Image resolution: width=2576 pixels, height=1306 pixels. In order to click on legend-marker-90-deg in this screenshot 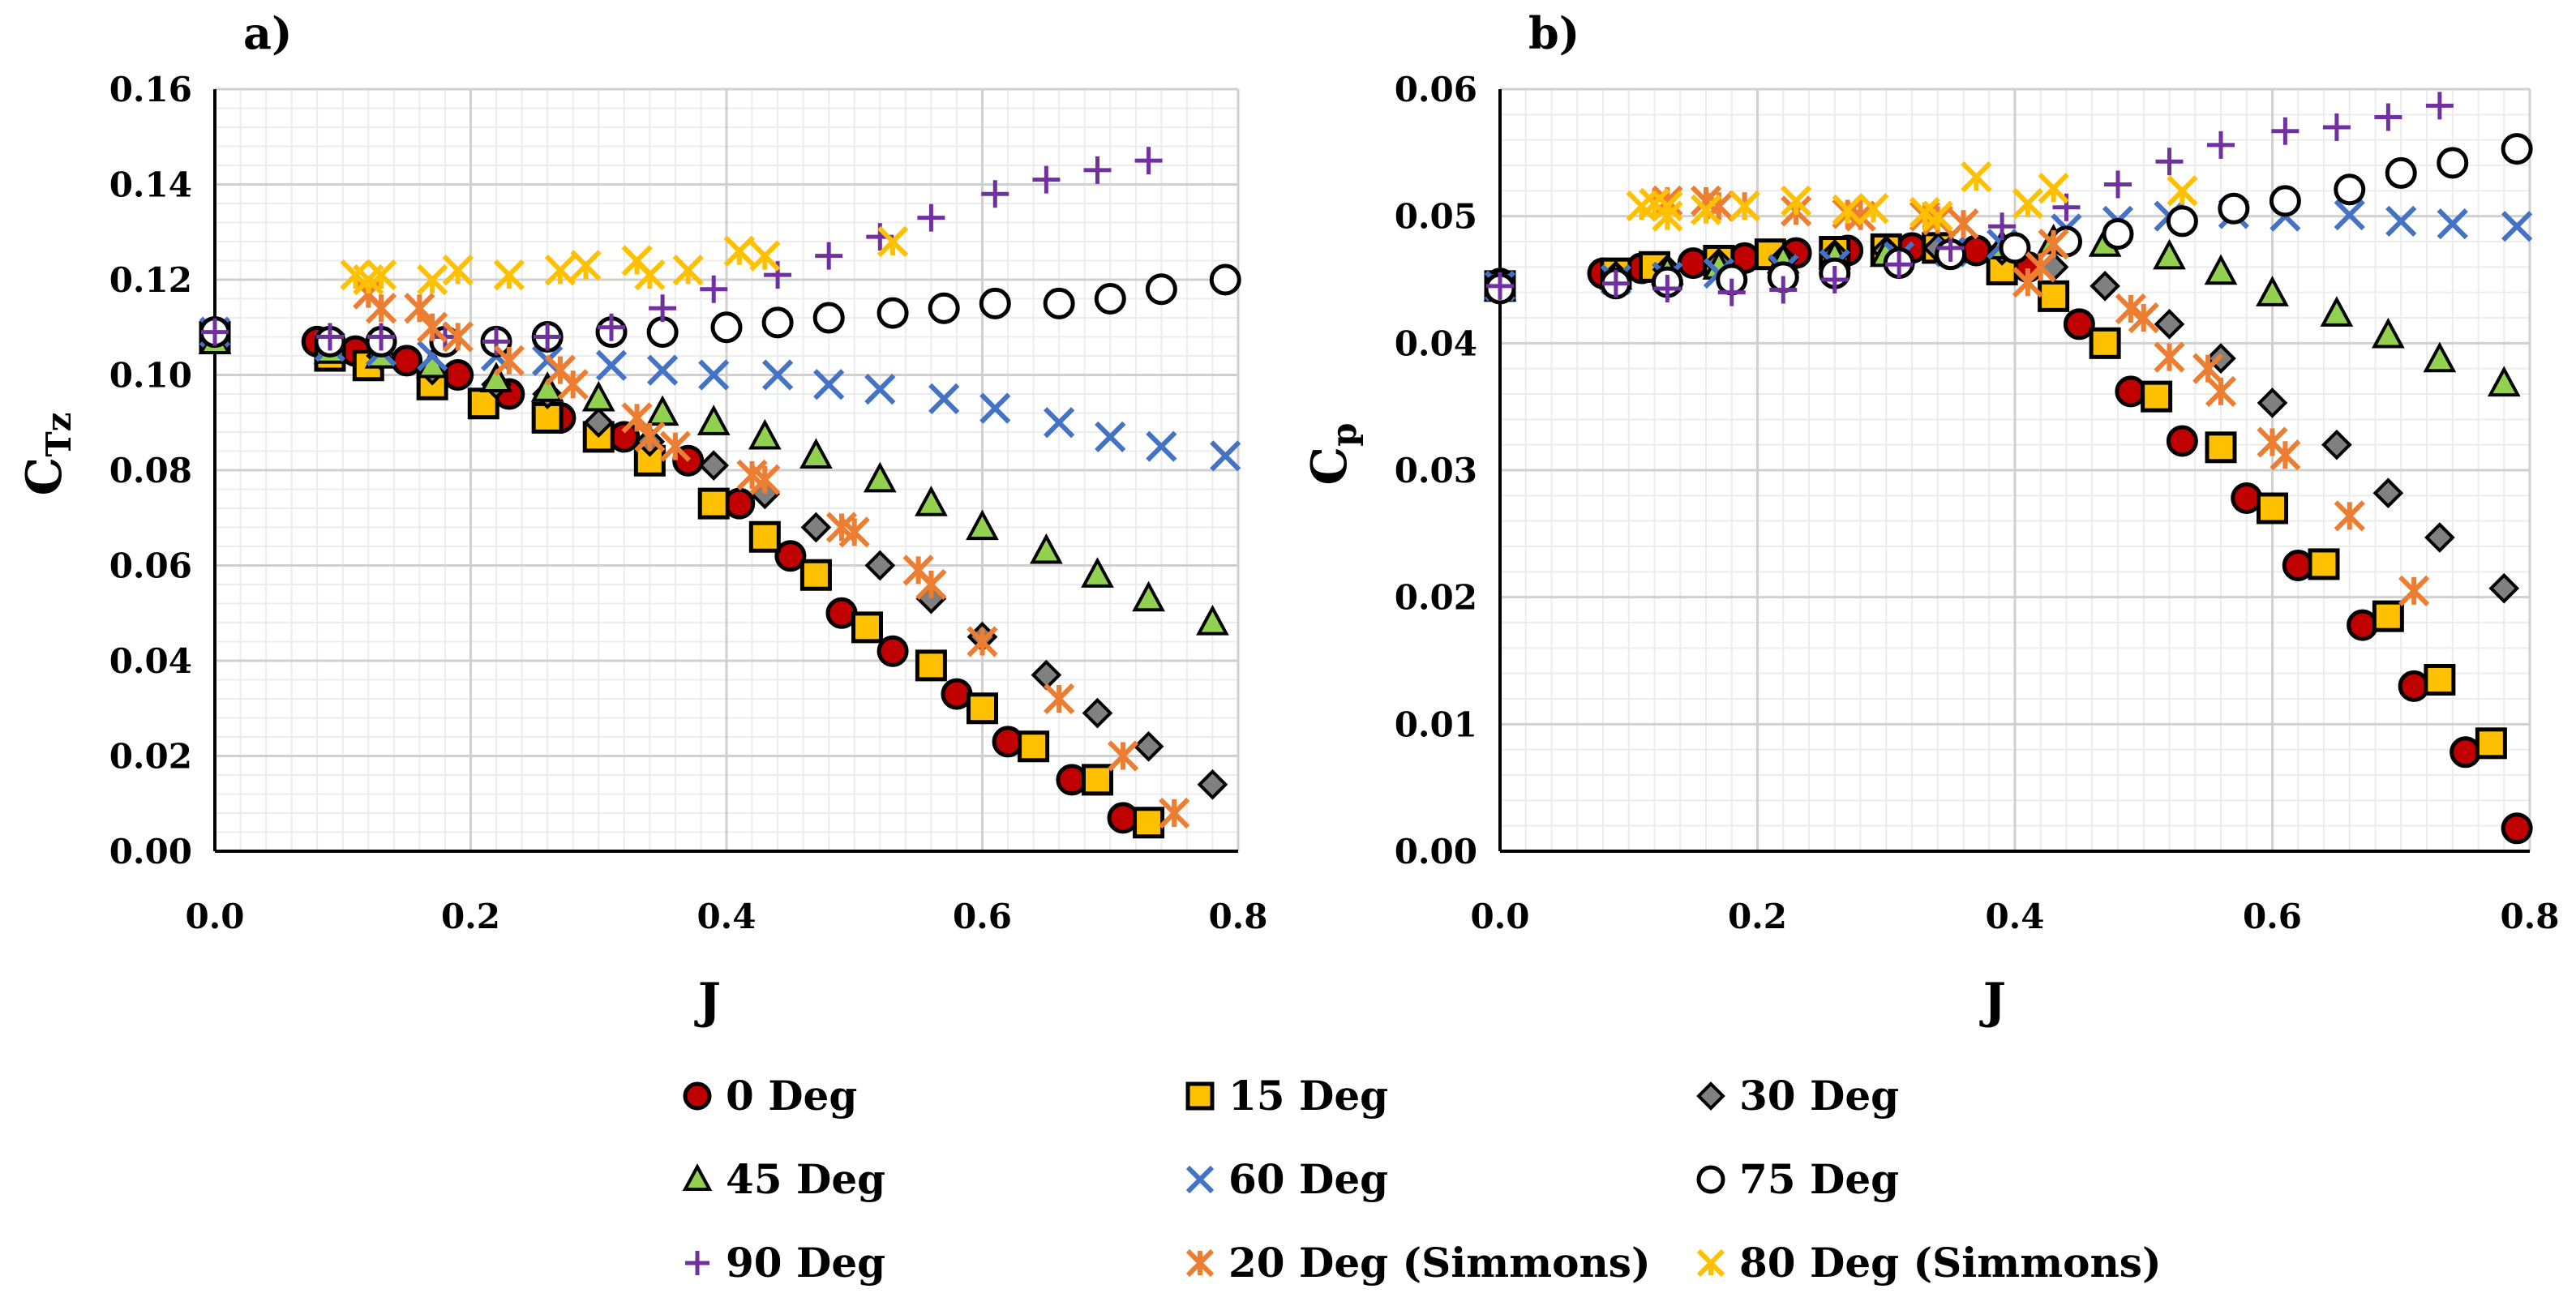, I will do `click(697, 1263)`.